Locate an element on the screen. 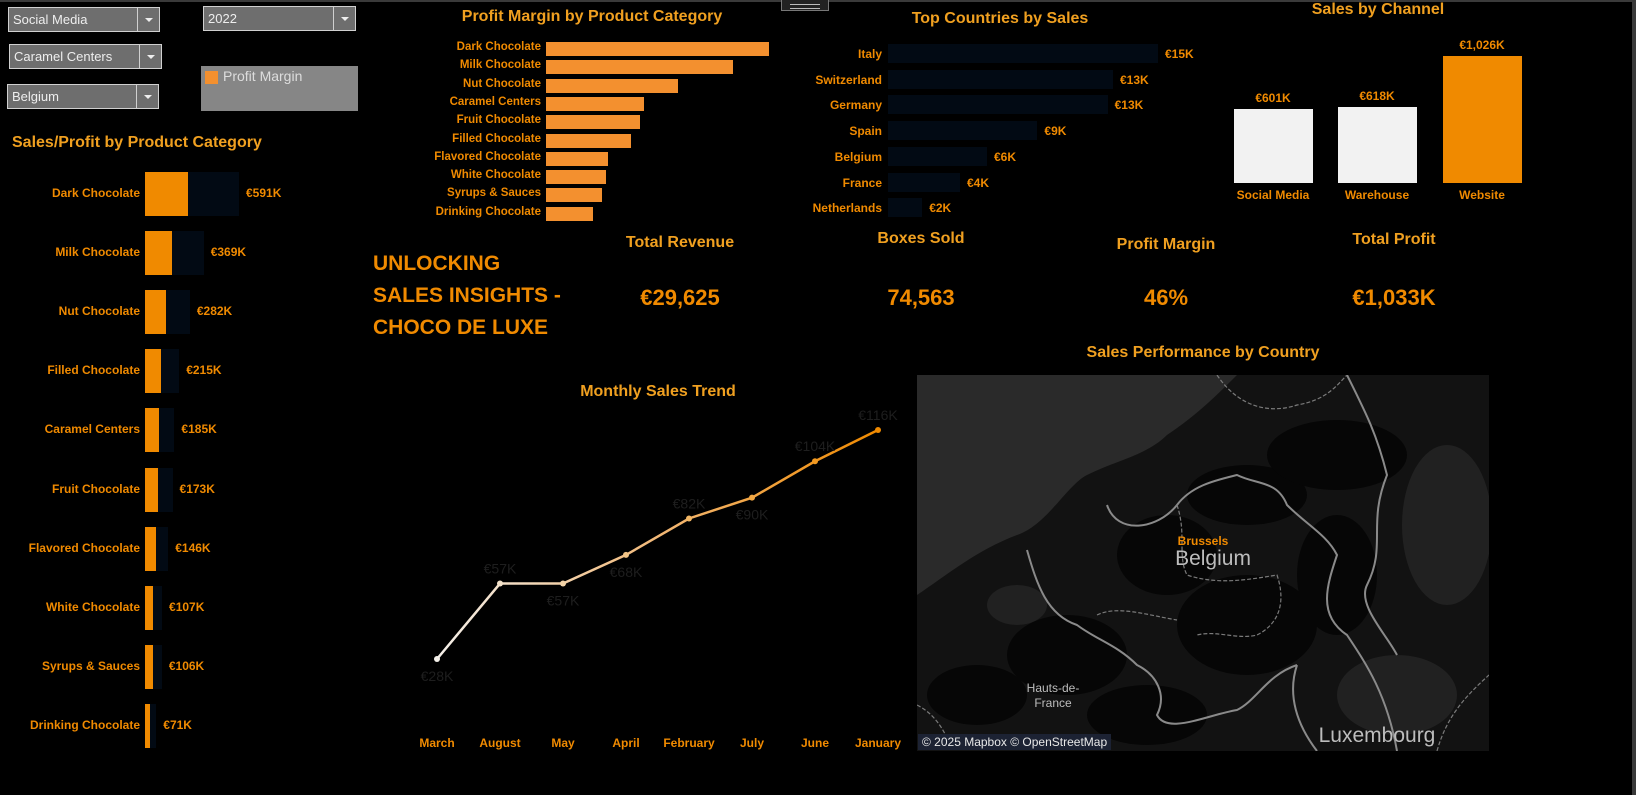 Image resolution: width=1636 pixels, height=795 pixels. channel-filter: Social Media is located at coordinates (84, 19).